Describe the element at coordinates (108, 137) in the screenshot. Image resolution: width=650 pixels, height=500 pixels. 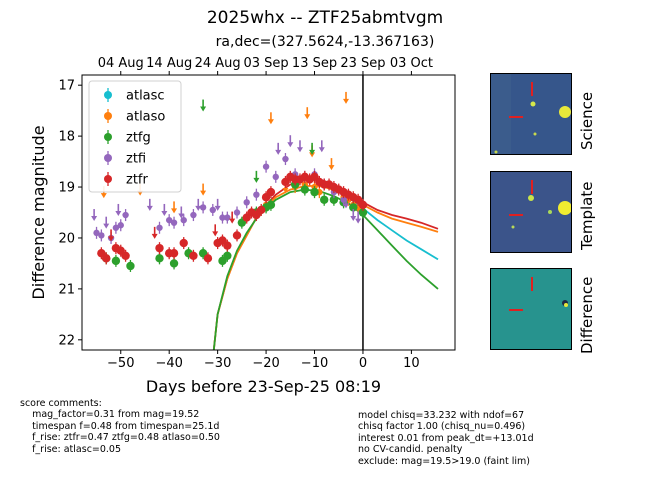
I see `legend-marker-ztfg` at that location.